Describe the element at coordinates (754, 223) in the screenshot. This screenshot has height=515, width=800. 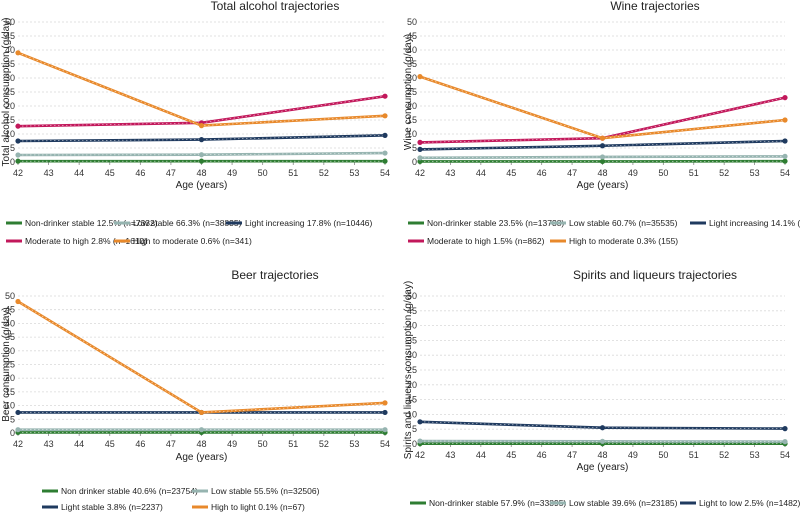
I see `legend-label: Light increasing 14.1% (n=8271)` at that location.